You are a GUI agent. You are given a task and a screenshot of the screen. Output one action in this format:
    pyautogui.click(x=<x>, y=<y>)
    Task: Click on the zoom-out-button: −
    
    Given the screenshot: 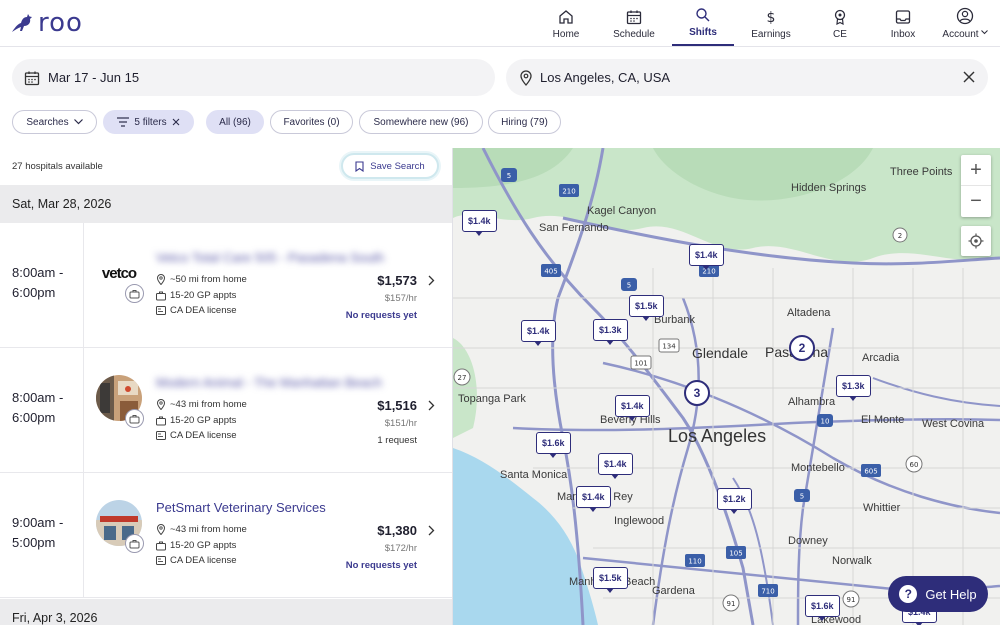 What is the action you would take?
    pyautogui.click(x=976, y=201)
    